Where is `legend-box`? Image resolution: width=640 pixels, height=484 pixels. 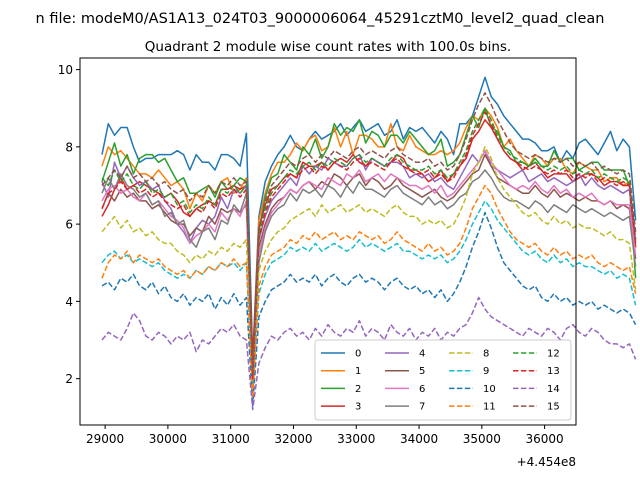 legend-box is located at coordinates (443, 380).